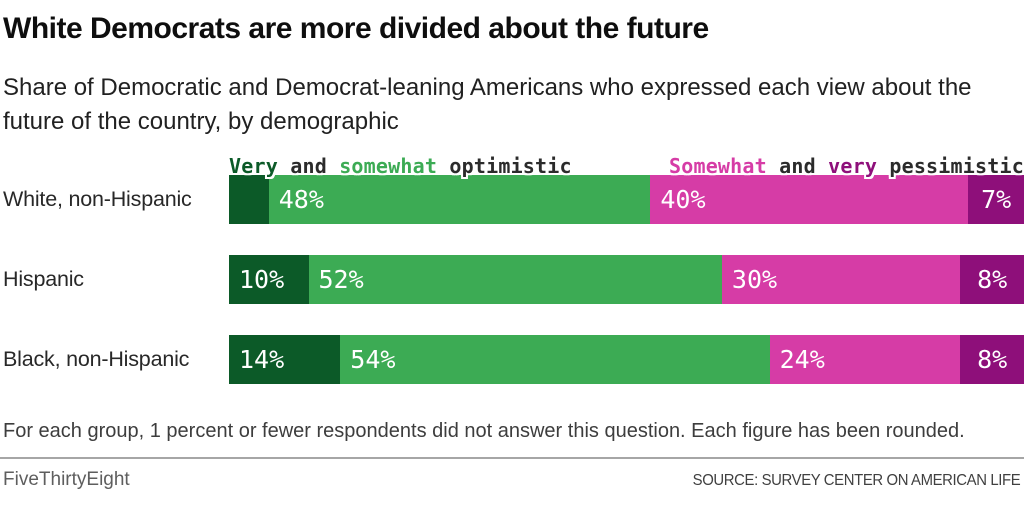  Describe the element at coordinates (253, 166) in the screenshot. I see `legend-word: Very` at that location.